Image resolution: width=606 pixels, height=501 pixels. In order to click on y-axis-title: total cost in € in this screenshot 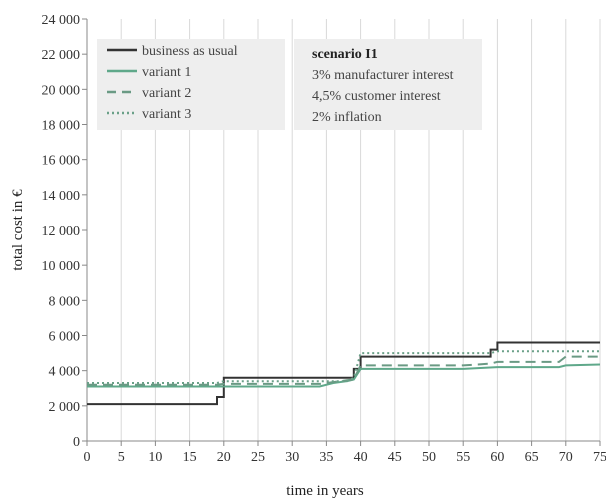, I will do `click(18, 230)`.